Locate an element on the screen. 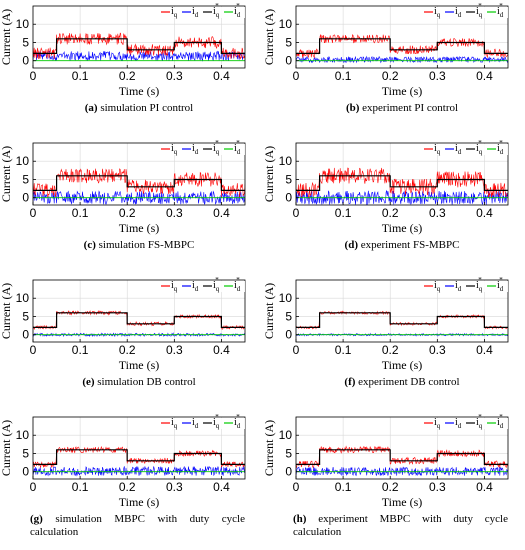 The height and width of the screenshot is (550, 525). subplot-caption-text: experiment PI control is located at coordinates (409, 108).